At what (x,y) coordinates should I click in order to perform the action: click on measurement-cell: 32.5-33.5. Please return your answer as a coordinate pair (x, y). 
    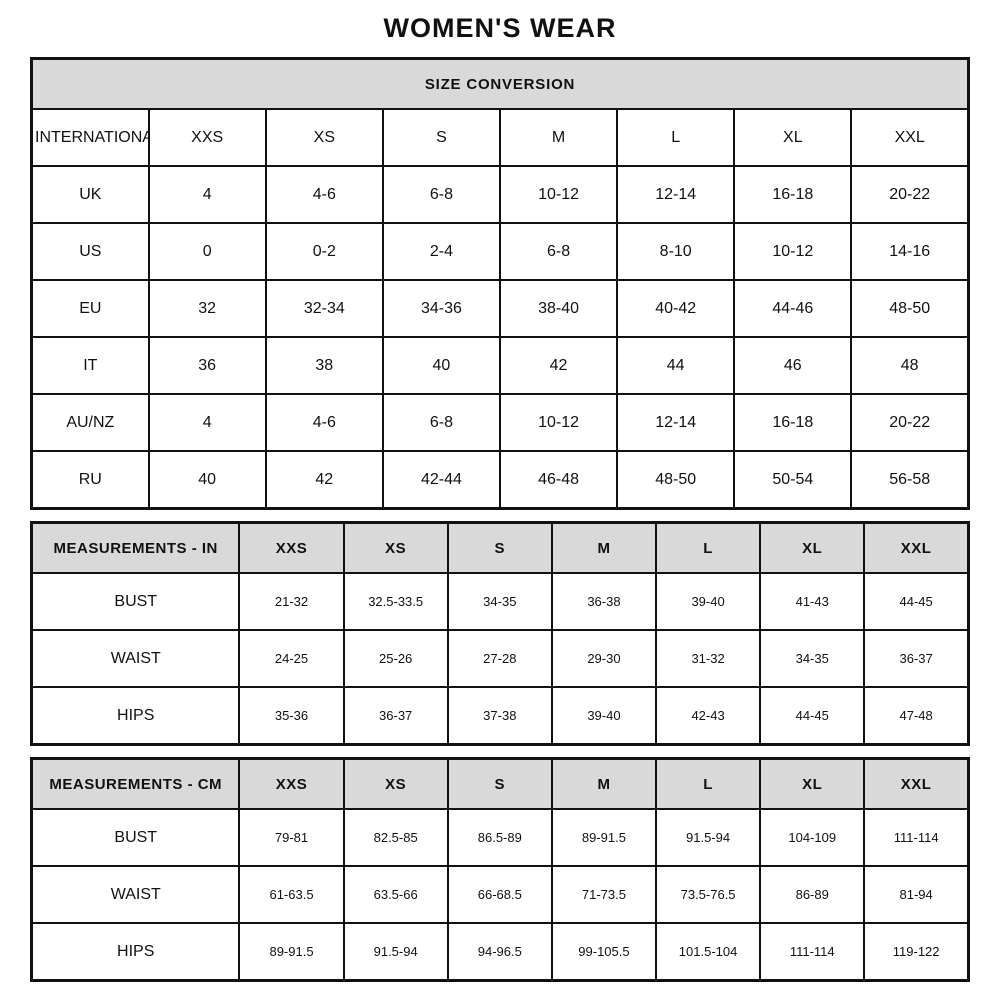
    Looking at the image, I should click on (395, 602).